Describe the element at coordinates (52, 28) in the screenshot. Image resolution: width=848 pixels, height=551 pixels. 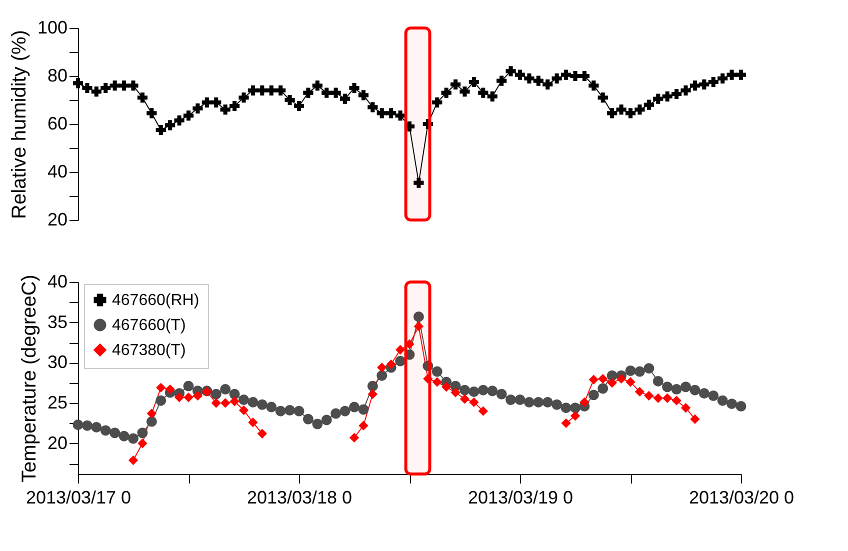
I see `y-tick-label: 100` at that location.